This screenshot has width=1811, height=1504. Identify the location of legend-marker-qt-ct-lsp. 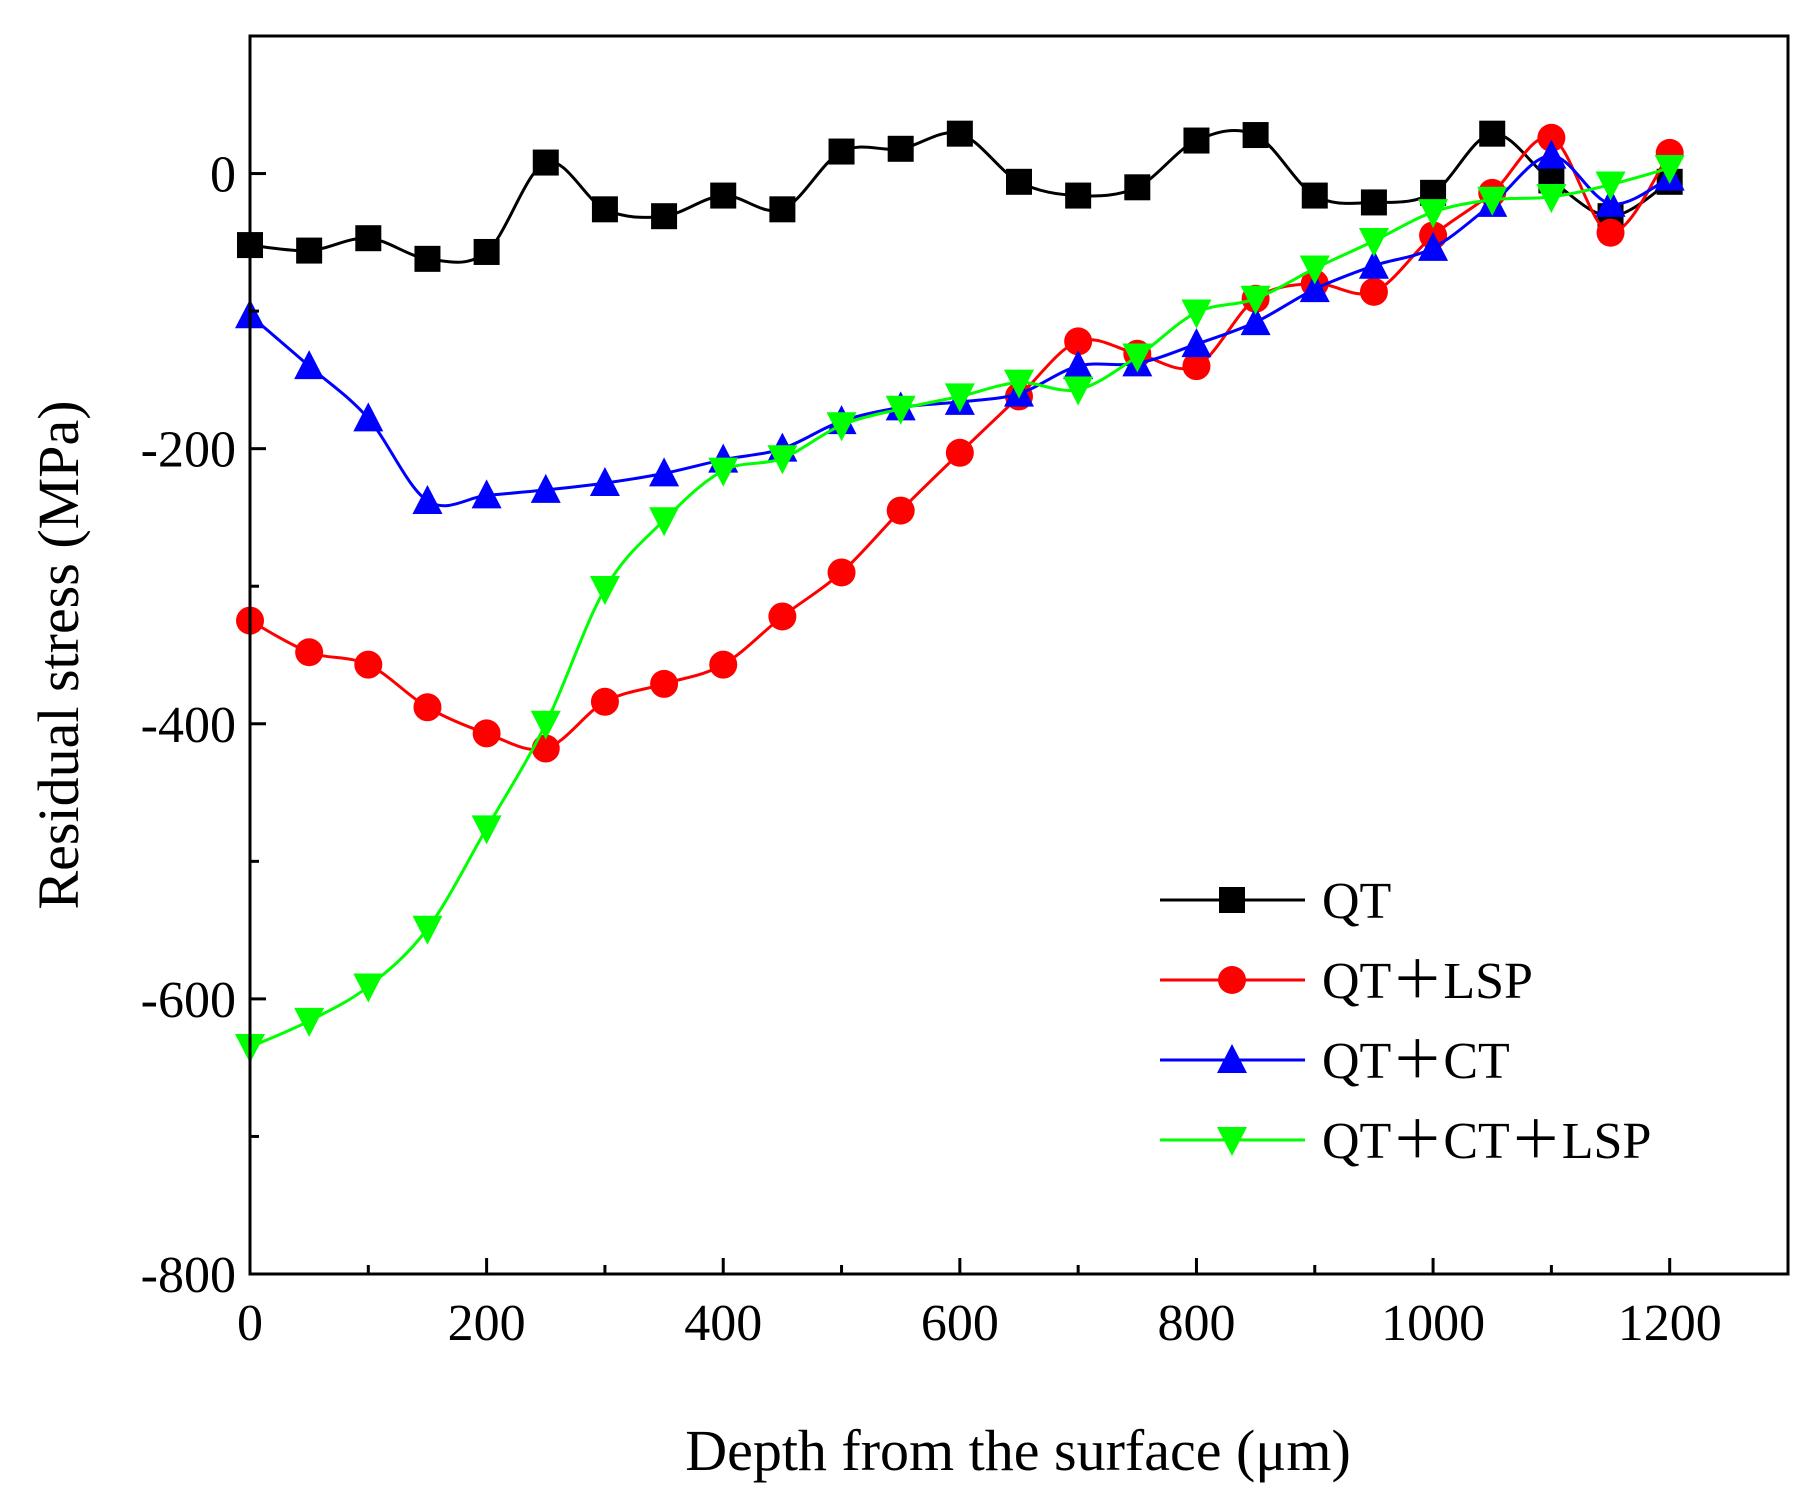
(1232, 1141).